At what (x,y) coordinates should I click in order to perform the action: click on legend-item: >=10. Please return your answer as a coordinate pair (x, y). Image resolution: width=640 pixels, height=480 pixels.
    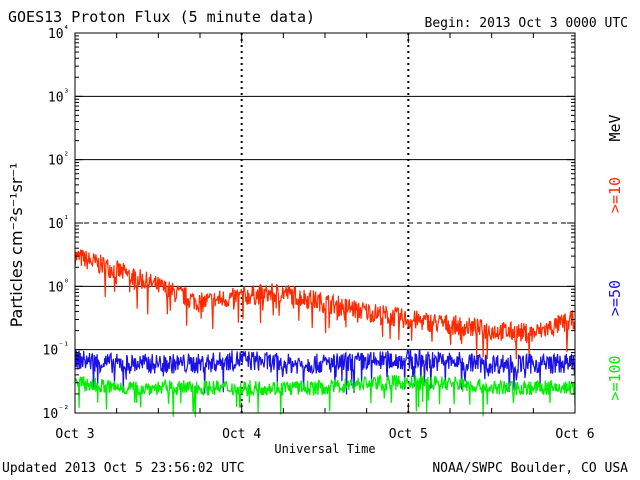
    Looking at the image, I should click on (615, 195).